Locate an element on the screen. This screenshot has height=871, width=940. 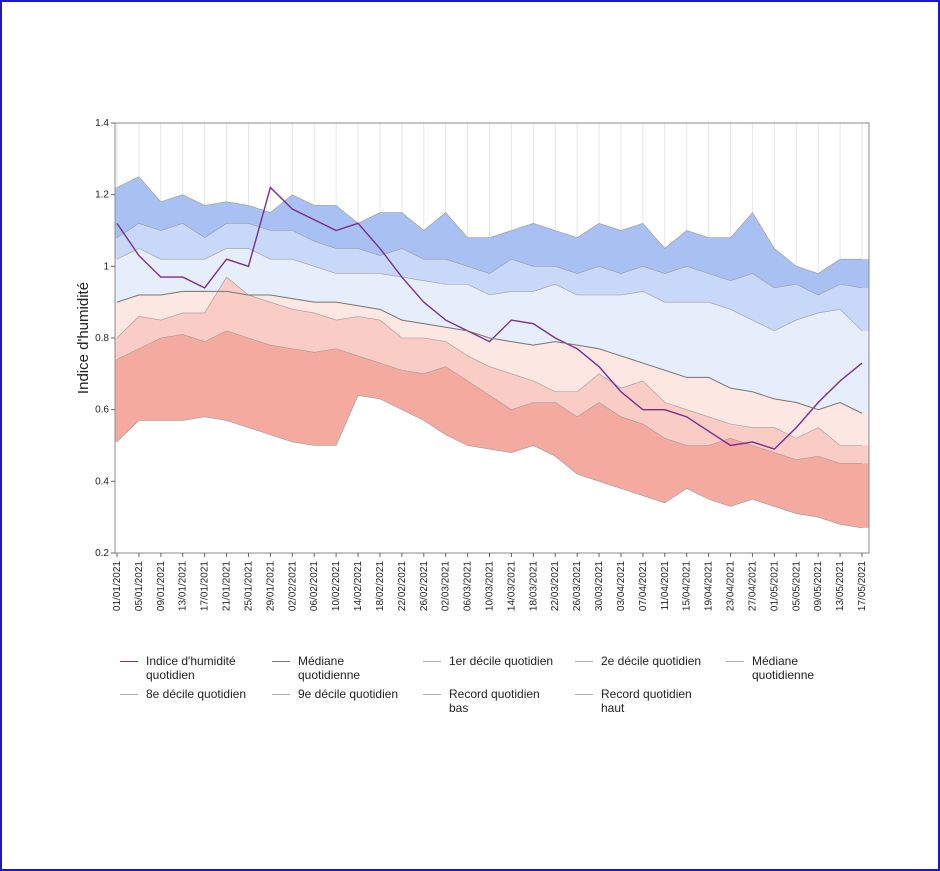
legend-item: Record quotidien haut is located at coordinates (650, 701).